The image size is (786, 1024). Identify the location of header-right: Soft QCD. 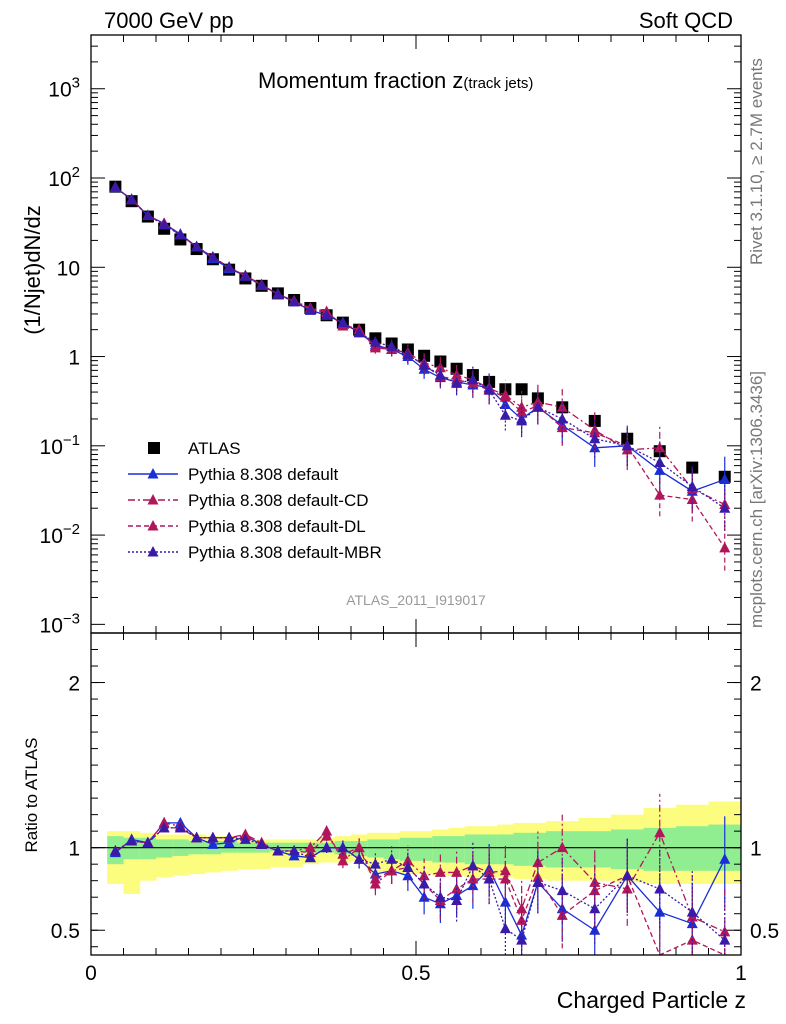
(686, 20).